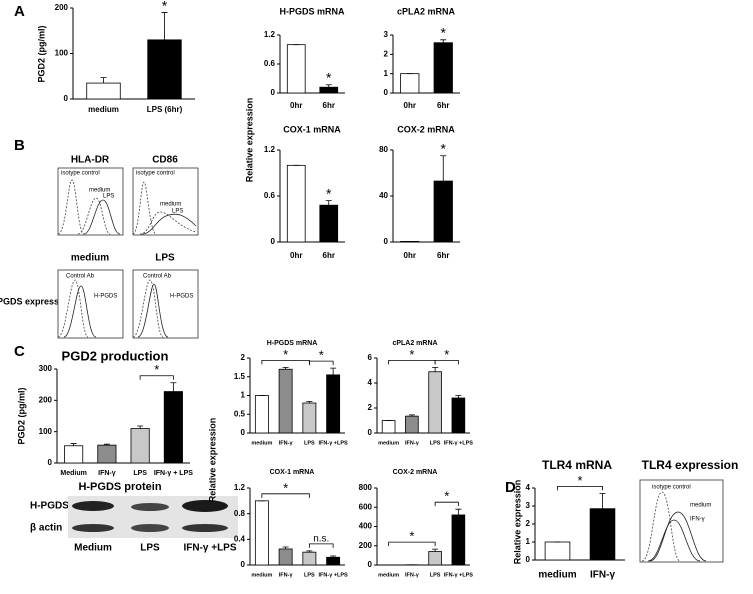 The width and height of the screenshot is (753, 594). What do you see at coordinates (119, 487) in the screenshot?
I see `blot-title: H-PGDS protein` at bounding box center [119, 487].